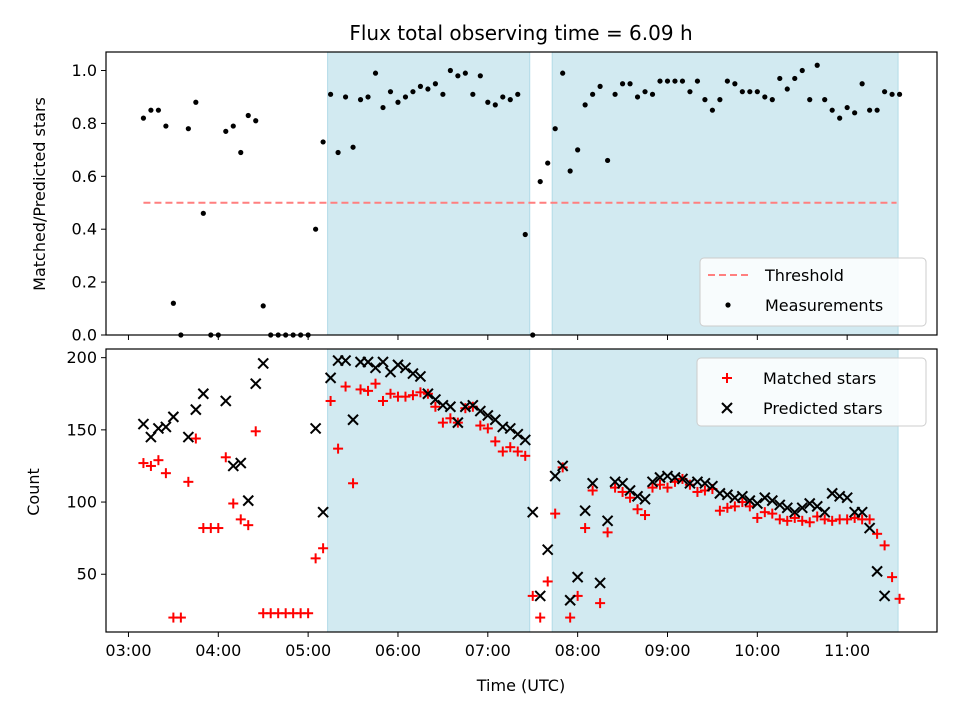 This screenshot has width=960, height=720. What do you see at coordinates (813, 292) in the screenshot?
I see `ratio-legend: Threshold Measurements` at bounding box center [813, 292].